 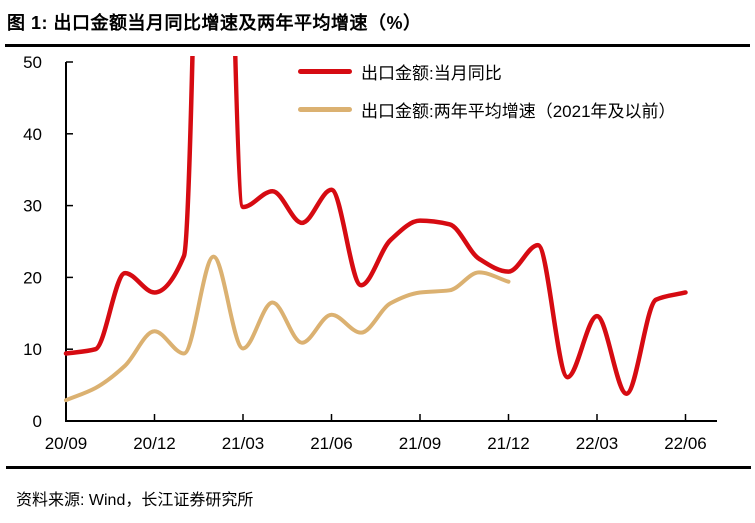 I want to click on x-tick-label: 20/12, so click(x=154, y=443).